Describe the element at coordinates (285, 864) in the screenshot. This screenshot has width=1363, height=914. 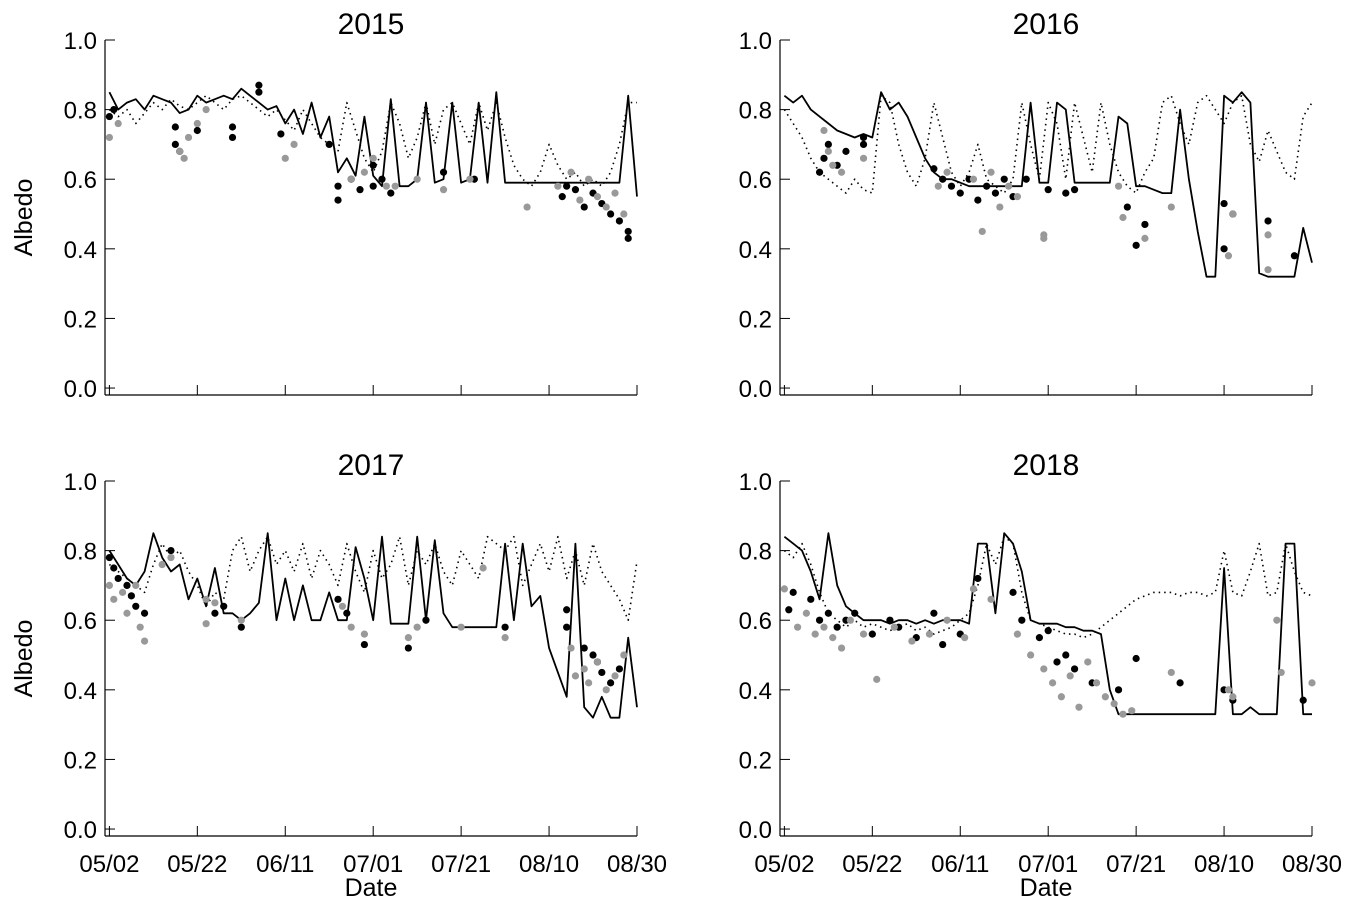
I see `x-tick-label: 06/11` at that location.